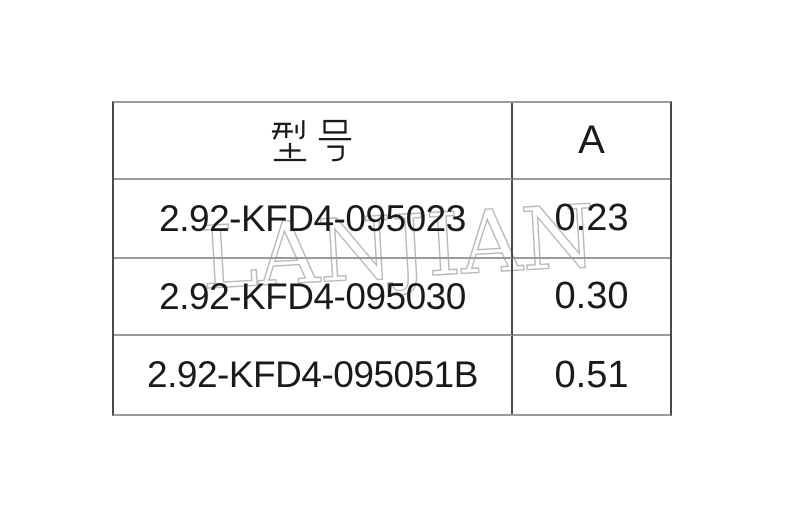  I want to click on value-header-label: A, so click(591, 140).